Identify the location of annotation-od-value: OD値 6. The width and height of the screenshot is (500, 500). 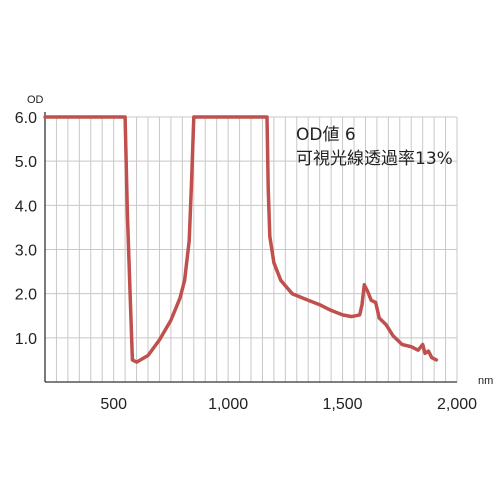
(326, 135).